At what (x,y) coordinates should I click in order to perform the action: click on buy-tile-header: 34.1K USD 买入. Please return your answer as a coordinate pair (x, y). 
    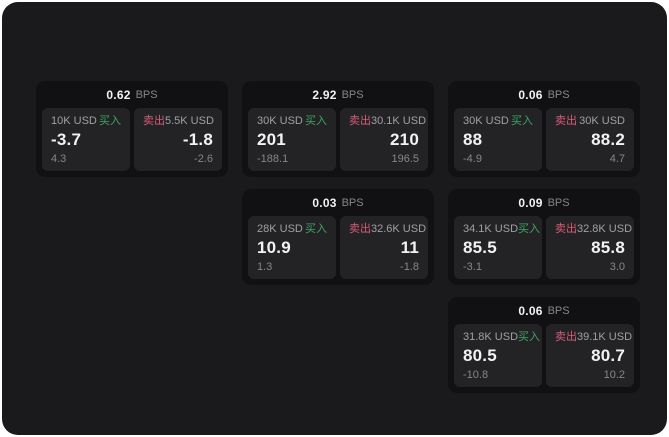
    Looking at the image, I should click on (501, 229).